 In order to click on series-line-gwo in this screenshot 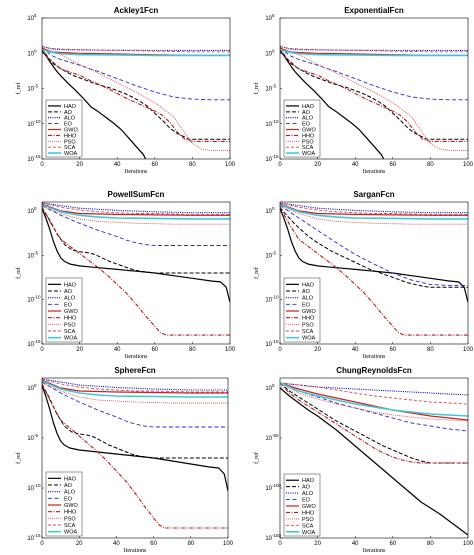, I will do `click(374, 401)`.